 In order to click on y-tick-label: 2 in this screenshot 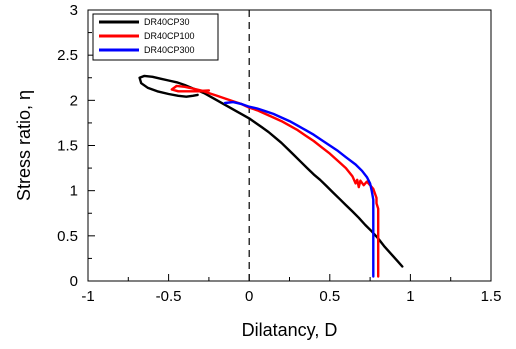, I will do `click(74, 100)`.